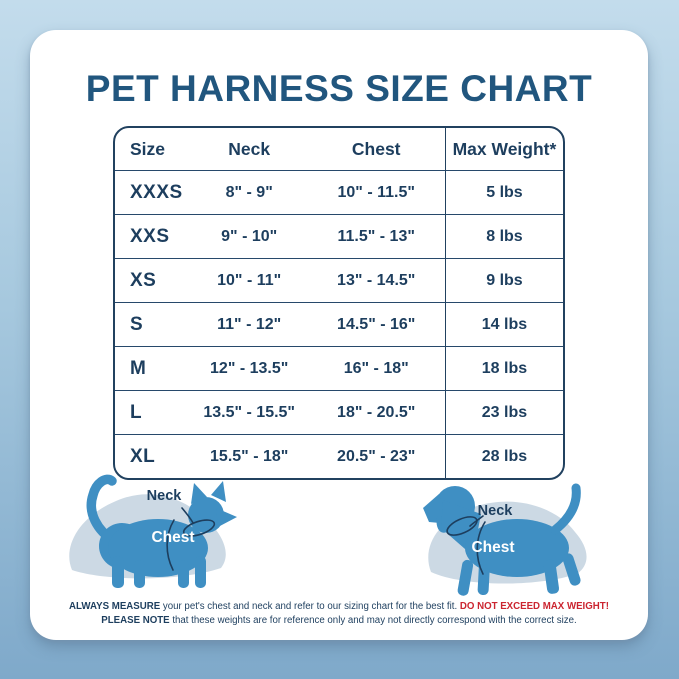 The image size is (679, 679). Describe the element at coordinates (173, 537) in the screenshot. I see `cat-chest-label: Chest` at that location.